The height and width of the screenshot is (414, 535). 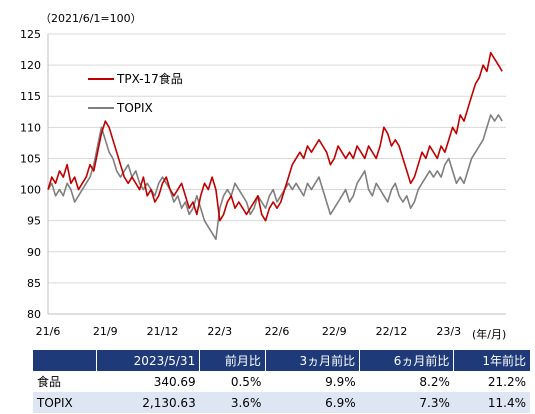 I want to click on table-header-cell: 6ヵ月前比, so click(x=407, y=360).